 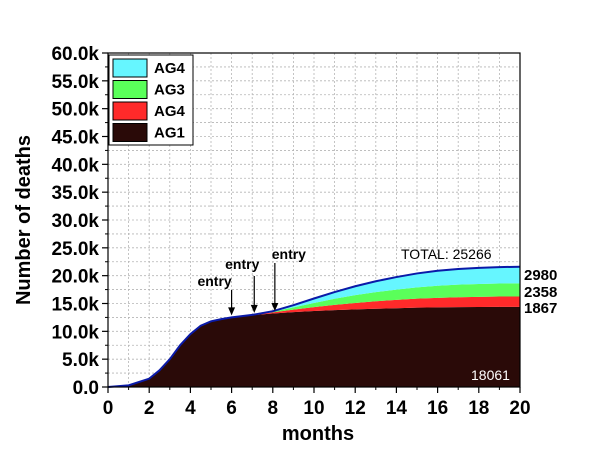 I want to click on y-tick-label: 15.0k, so click(x=75, y=305).